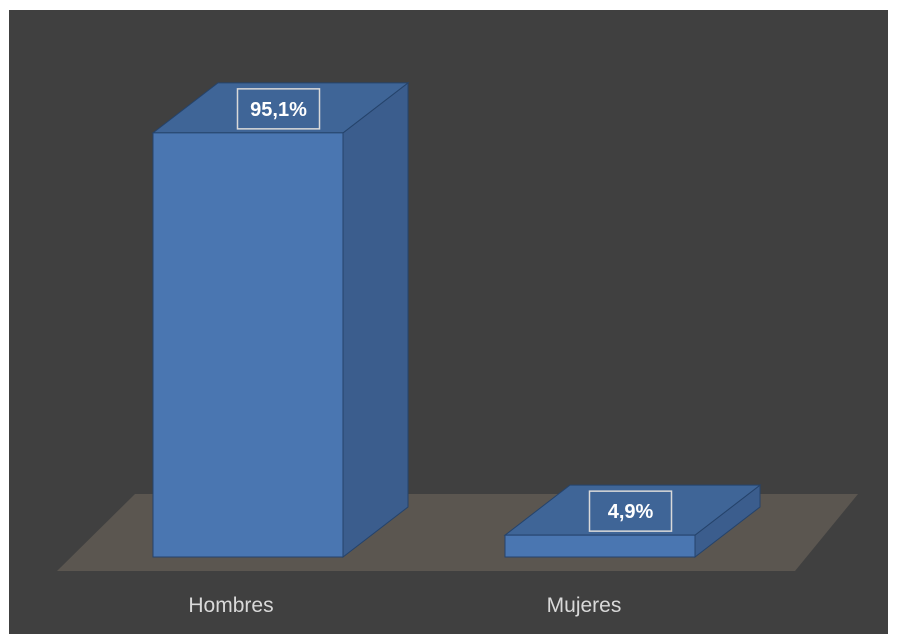  I want to click on data-label: 4,9%, so click(631, 512).